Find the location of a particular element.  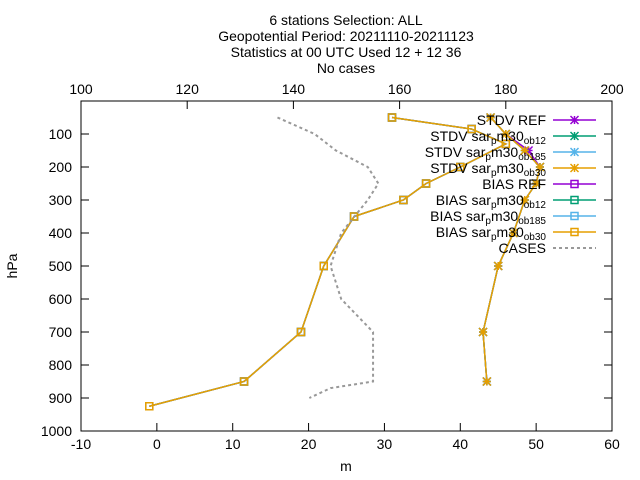

y-tick-label: 500 is located at coordinates (61, 266).